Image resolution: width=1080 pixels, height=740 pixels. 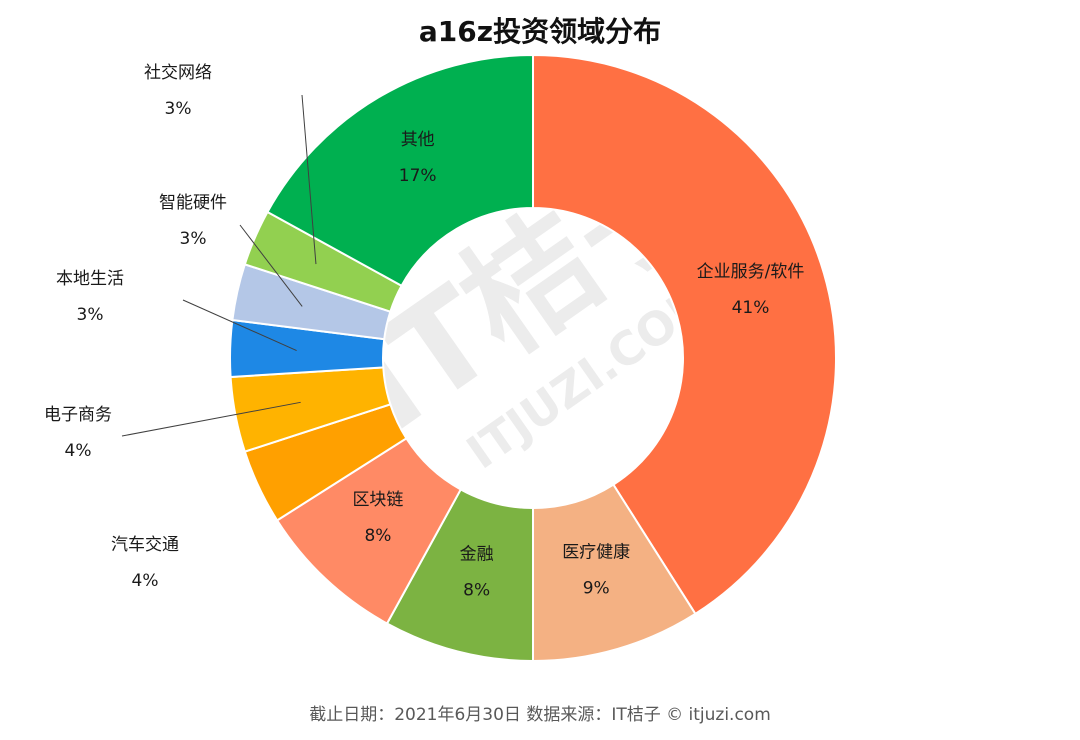 I want to click on slice-label-汽车交通: 汽车交通, so click(x=145, y=545).